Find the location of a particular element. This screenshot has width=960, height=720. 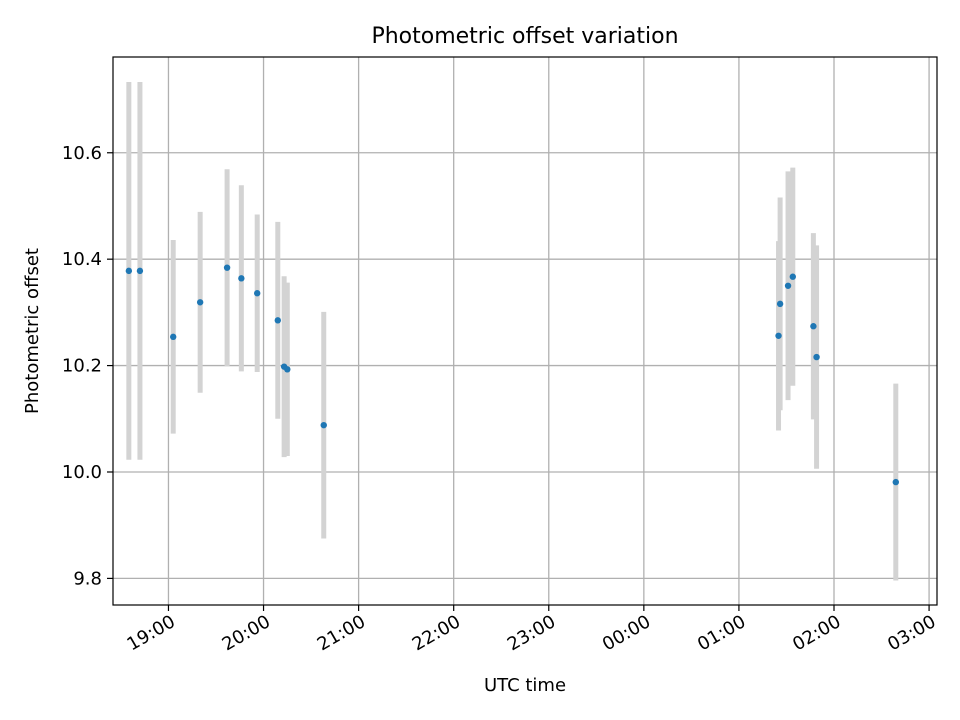

y-tick-label: 9.8 is located at coordinates (87, 578).